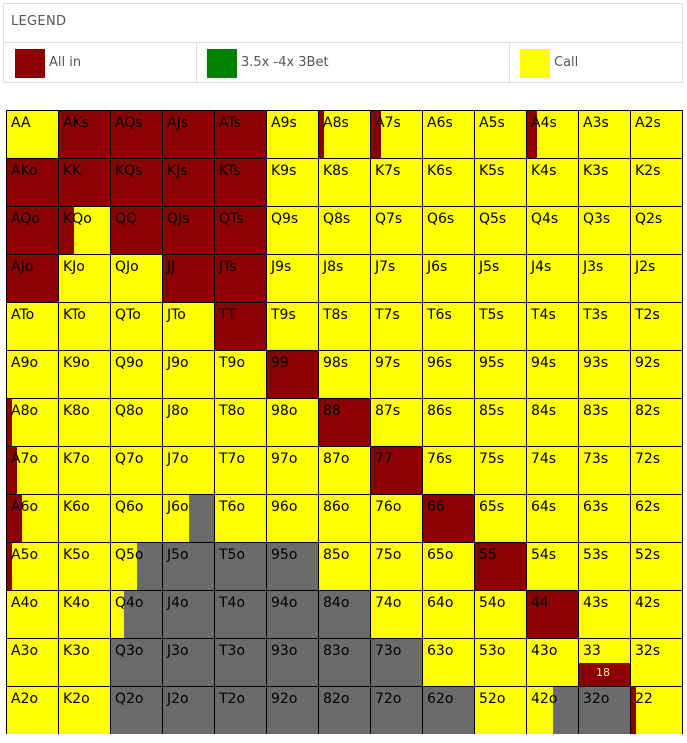 The height and width of the screenshot is (743, 687). Describe the element at coordinates (436, 507) in the screenshot. I see `hand-label: 66` at that location.